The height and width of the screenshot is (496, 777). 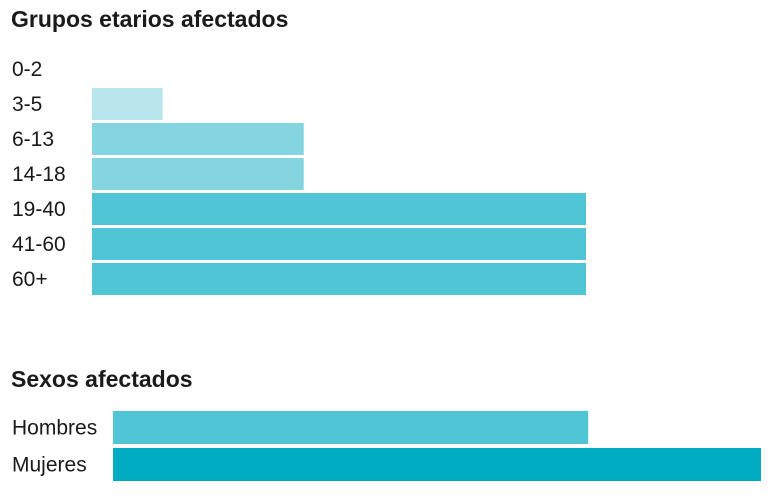 I want to click on category-label-hombres: Hombres, so click(x=54, y=428).